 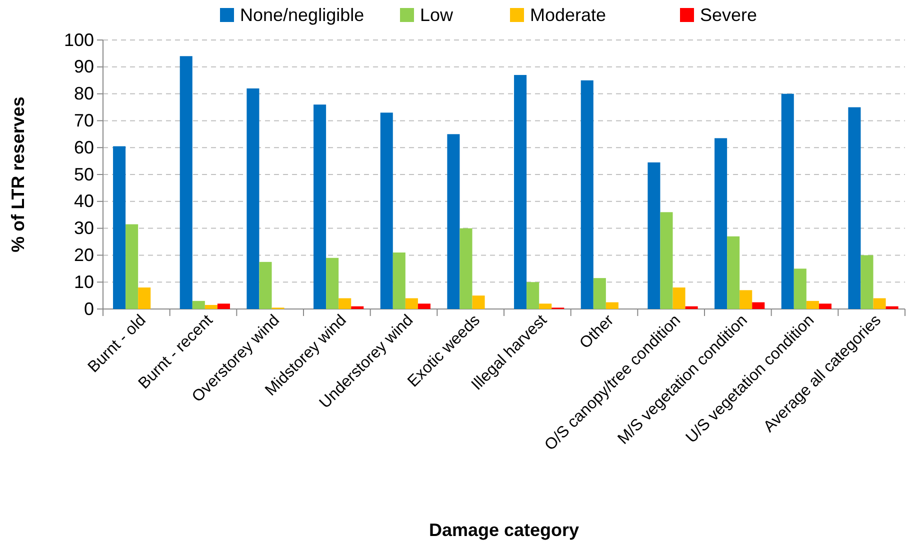 I want to click on y-axis-title: % of LTR reserves, so click(x=18, y=174).